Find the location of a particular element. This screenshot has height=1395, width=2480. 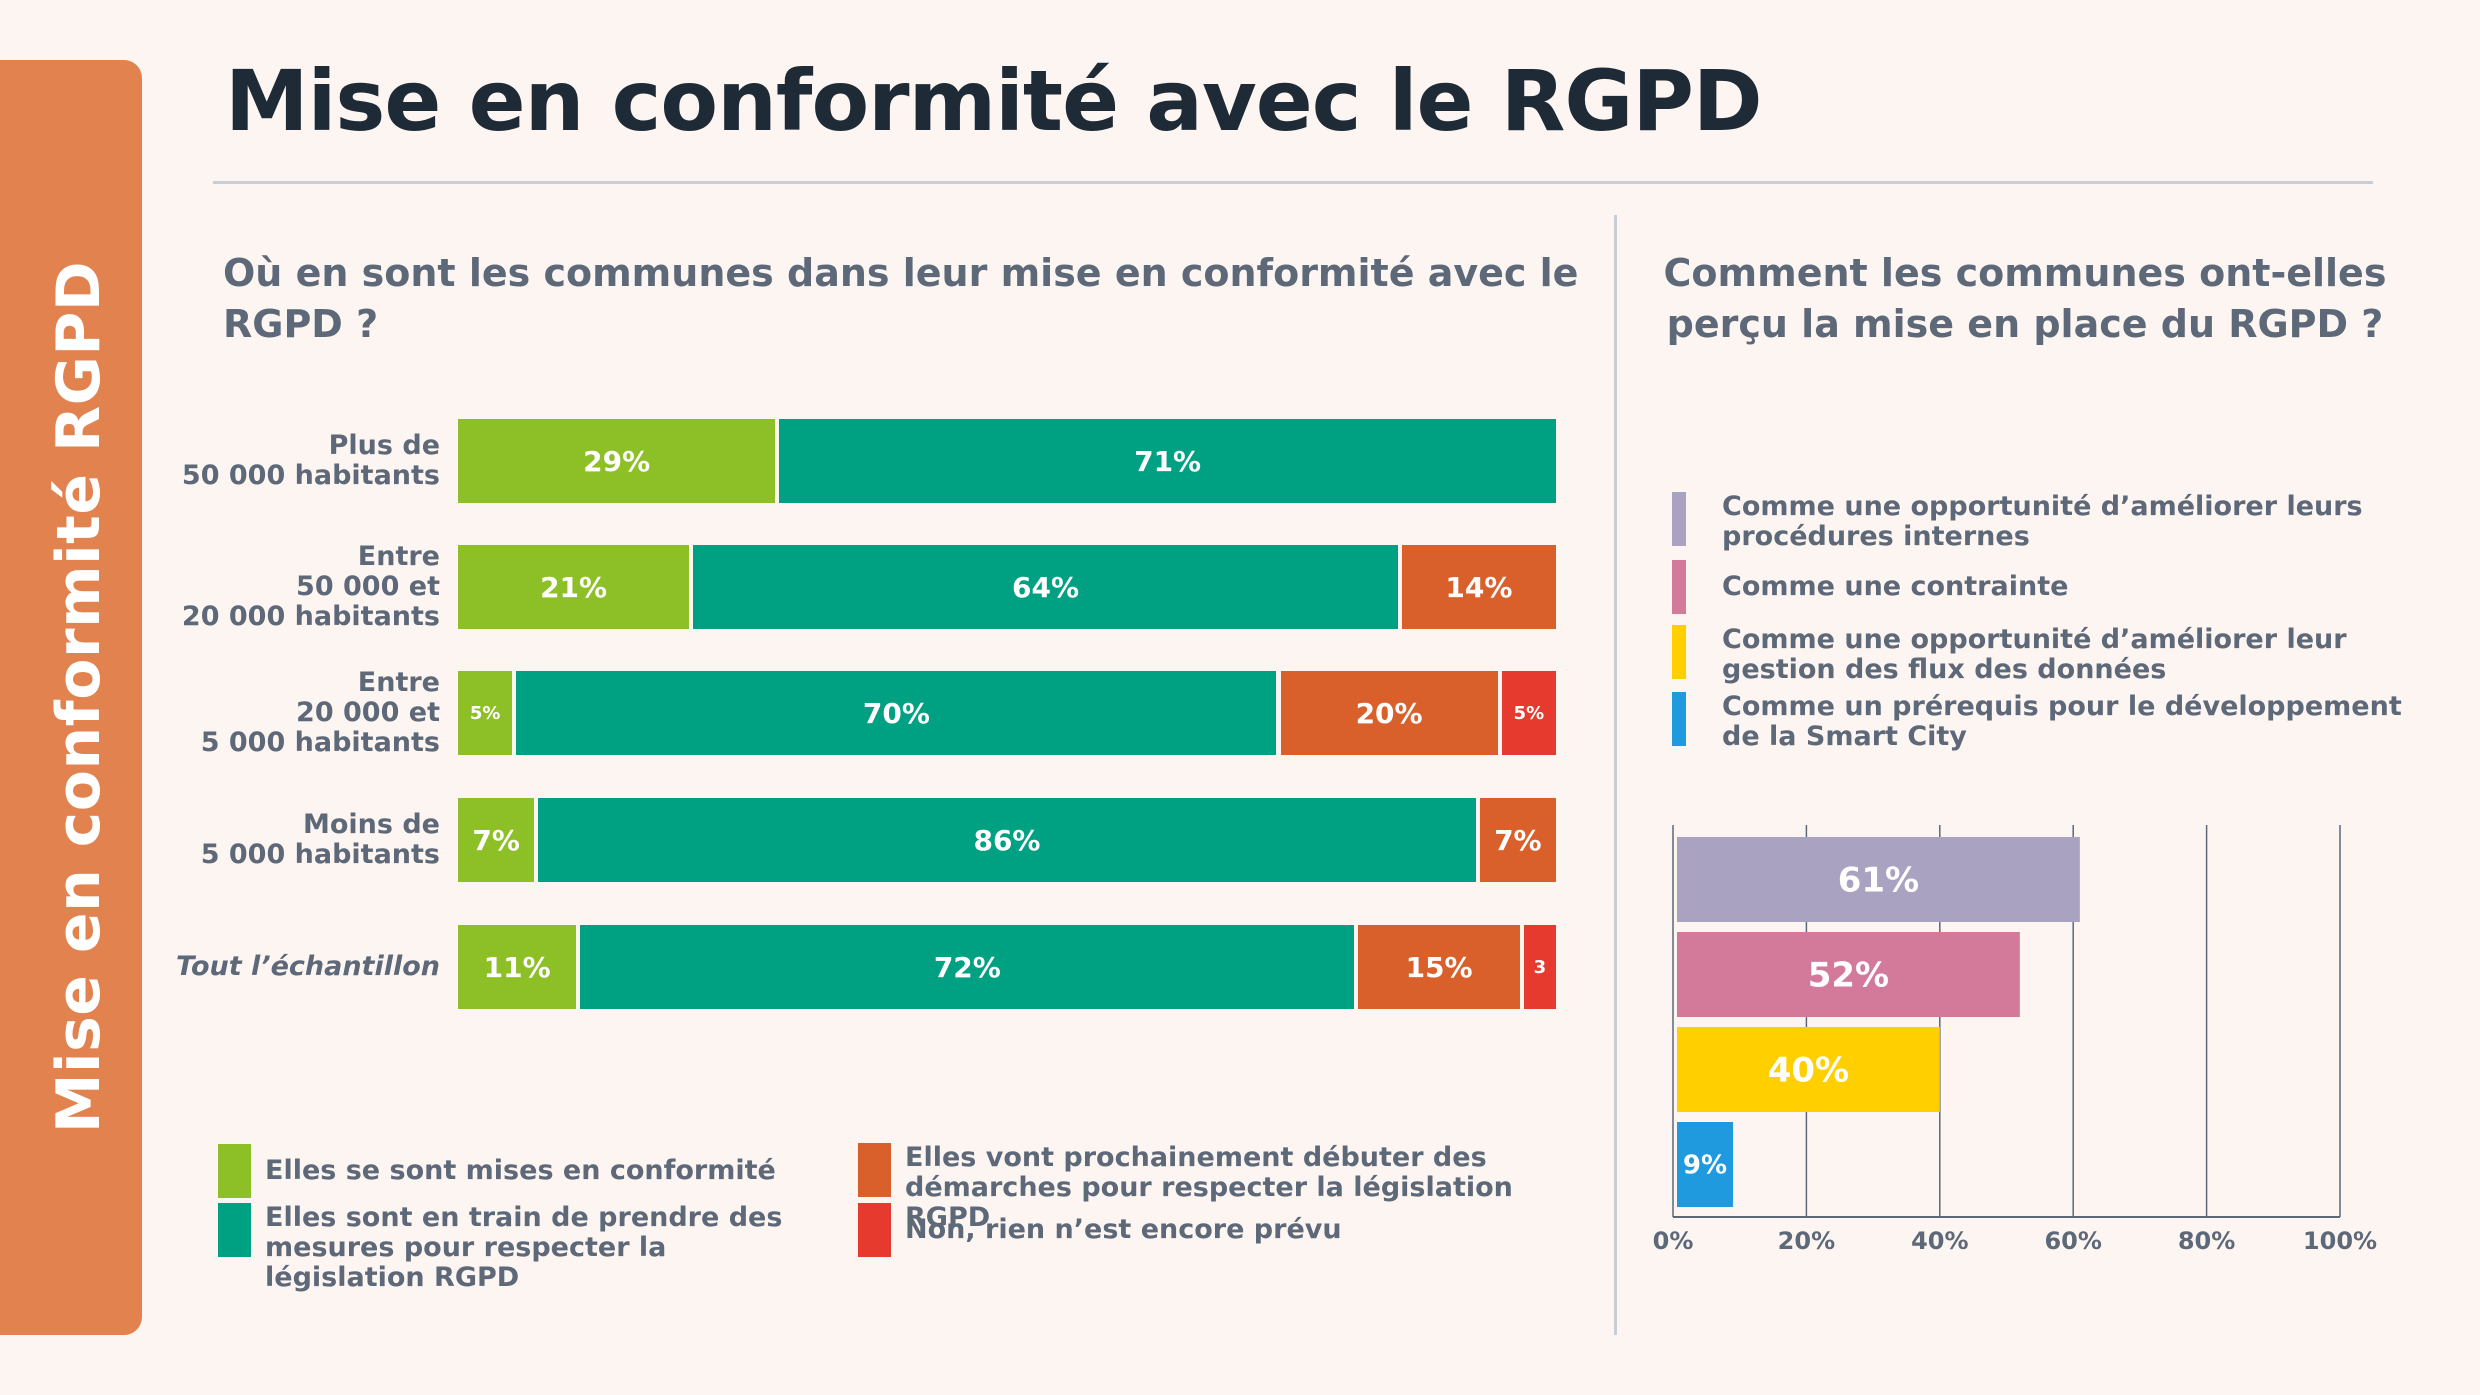

bar-segment: 29% is located at coordinates (617, 461).